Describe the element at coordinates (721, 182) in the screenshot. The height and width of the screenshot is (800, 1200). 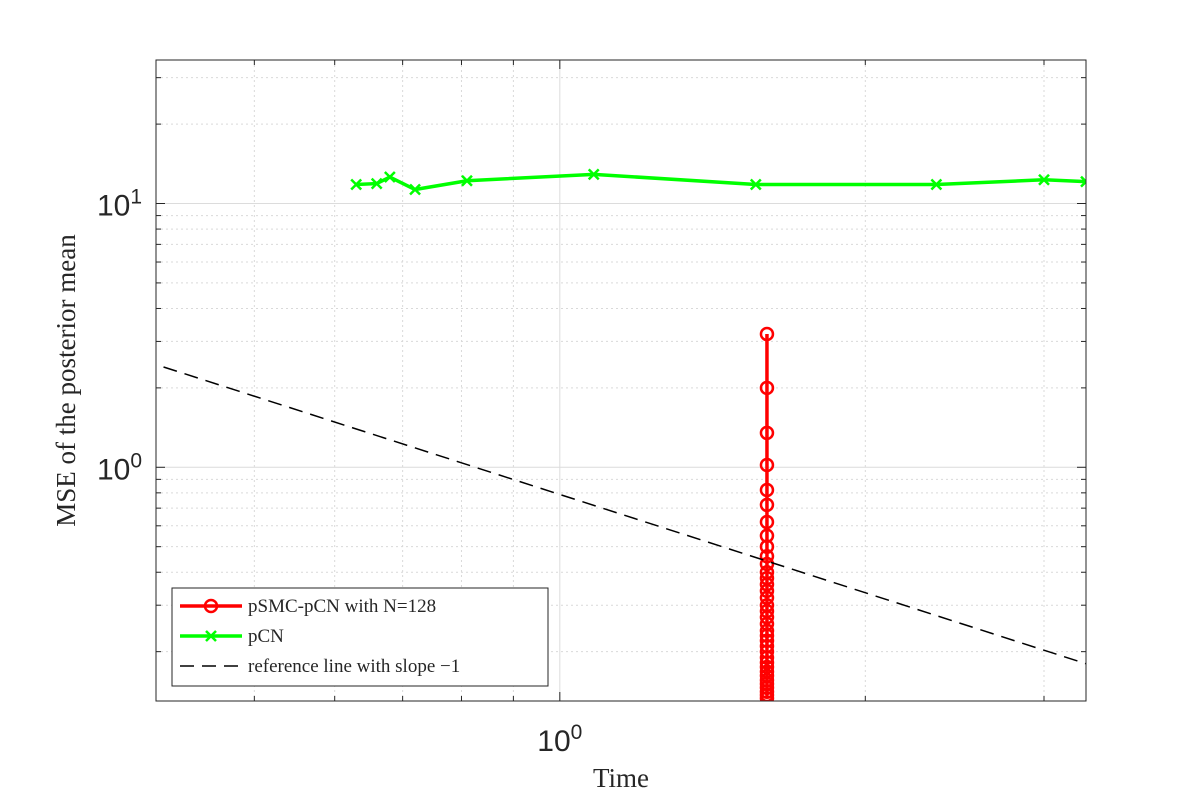
I see `series-line` at that location.